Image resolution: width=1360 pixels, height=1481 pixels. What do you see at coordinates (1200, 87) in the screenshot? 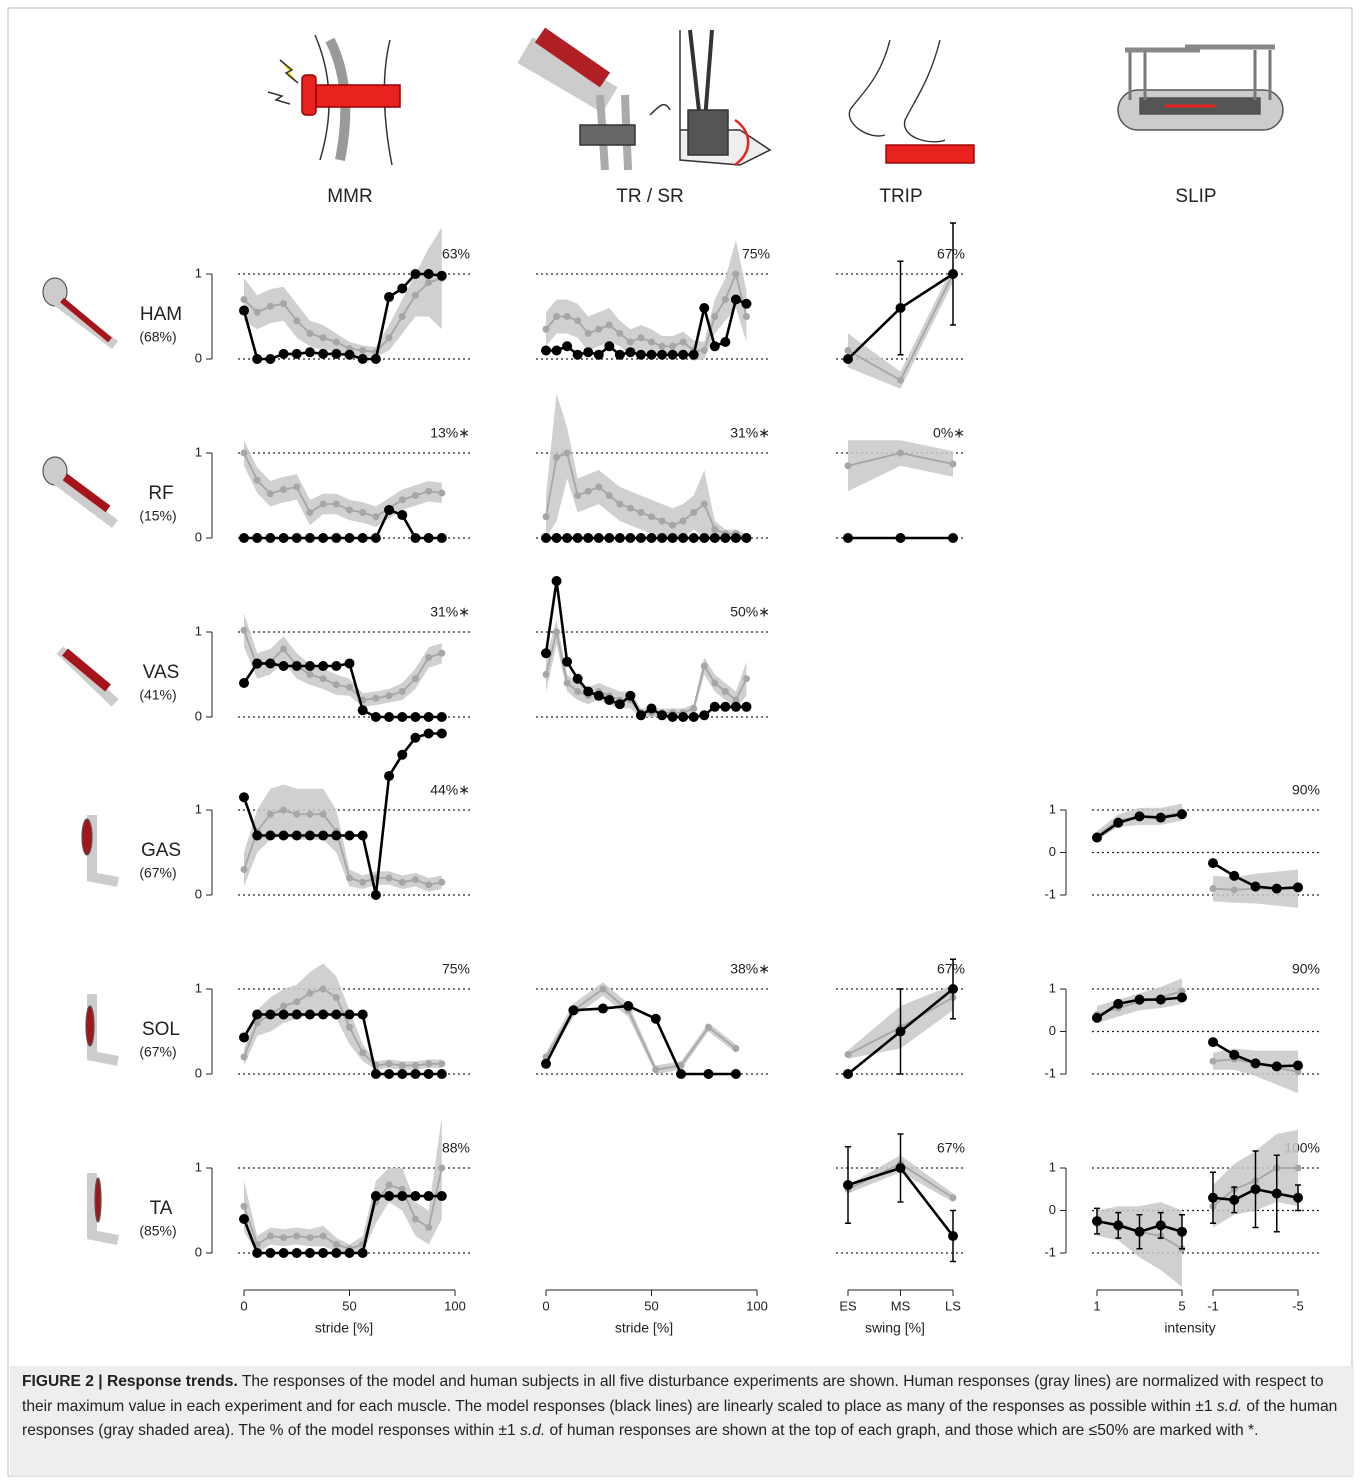
I see `slip-illustration` at bounding box center [1200, 87].